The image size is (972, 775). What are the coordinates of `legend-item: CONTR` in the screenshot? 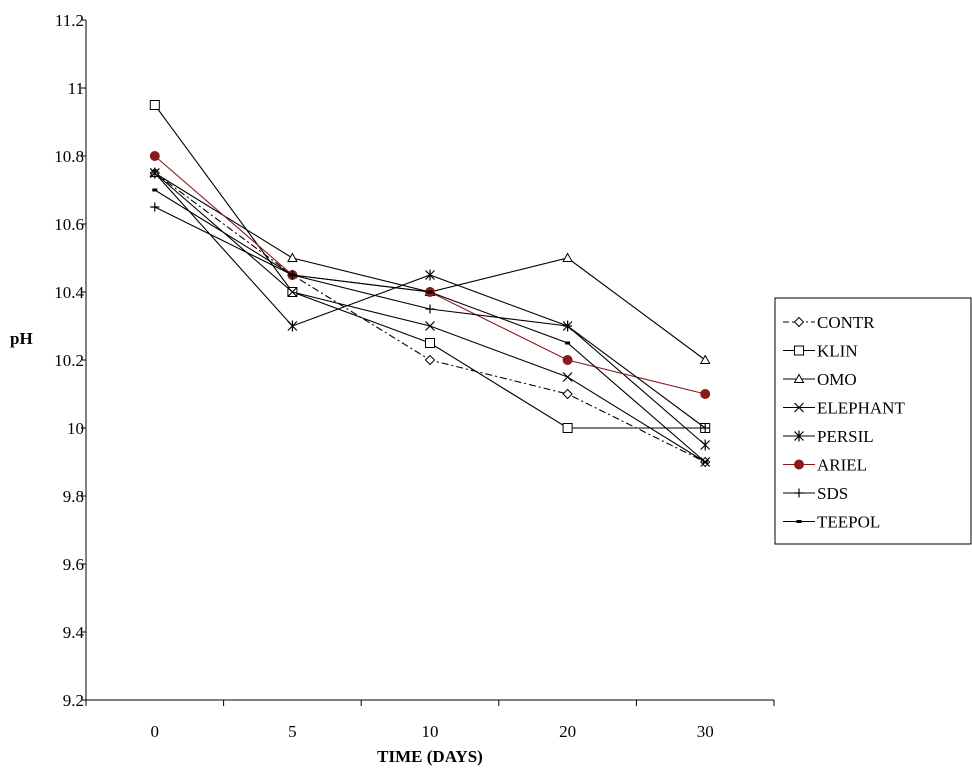 It's located at (829, 322).